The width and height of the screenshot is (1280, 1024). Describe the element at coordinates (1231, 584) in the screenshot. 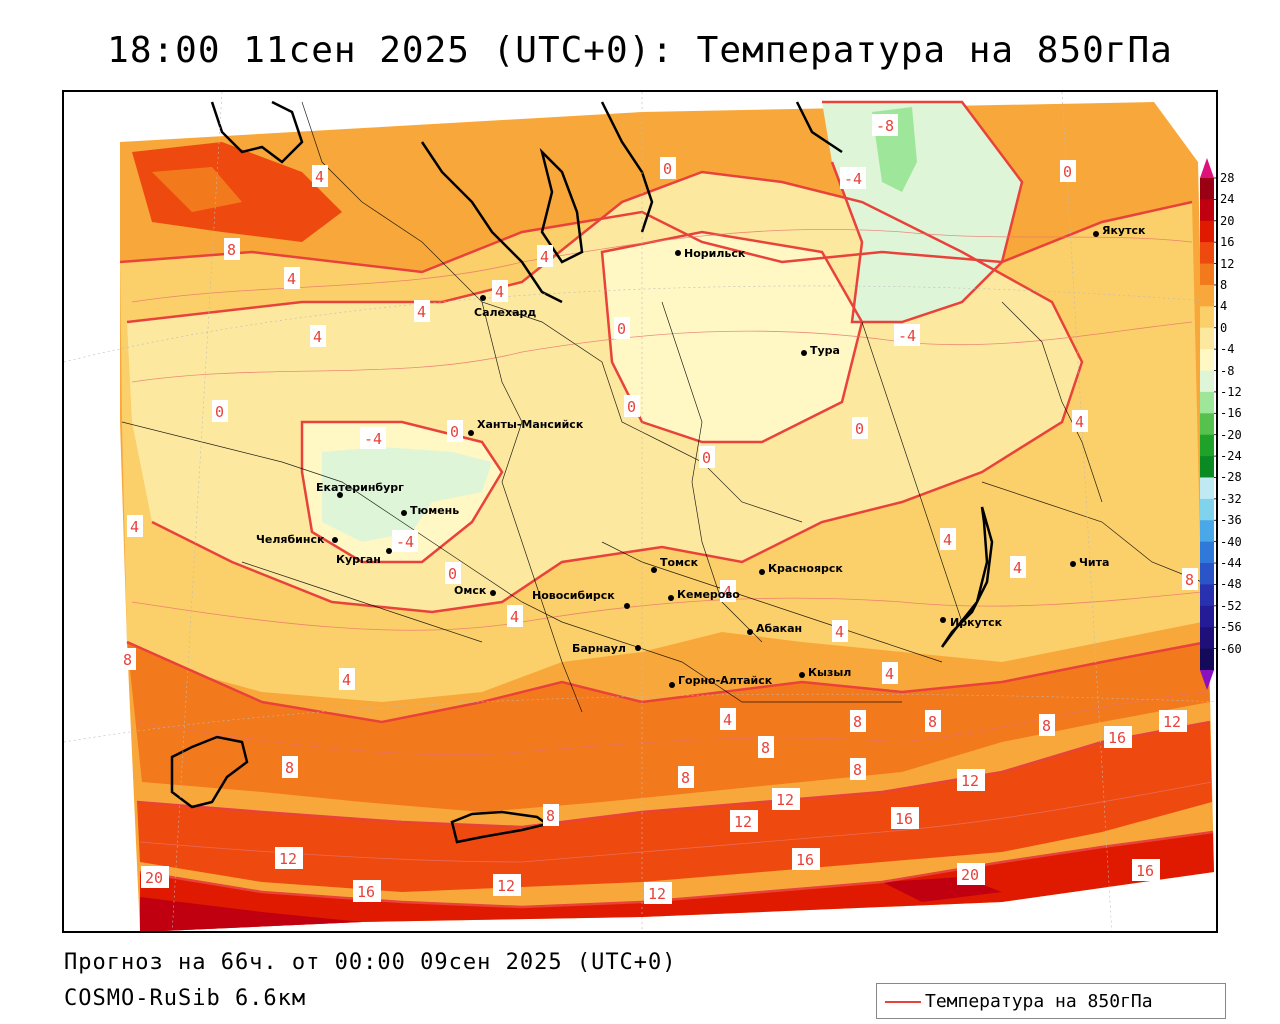

I see `colorbar-tick-label: -48` at that location.